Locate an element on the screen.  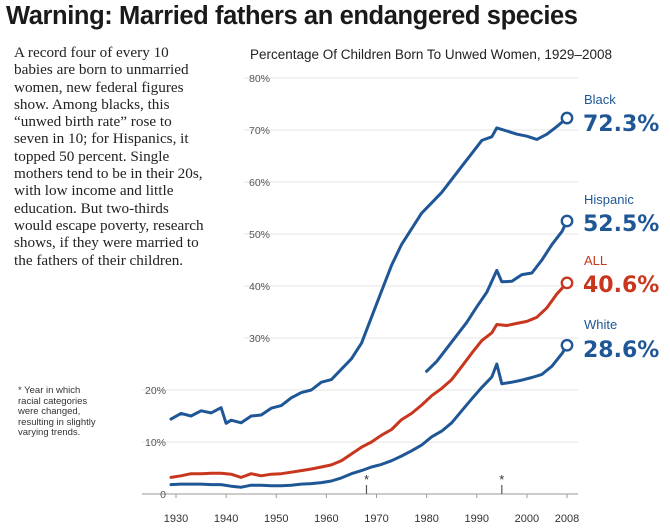
series-value-hispanic: 52.5% is located at coordinates (621, 224).